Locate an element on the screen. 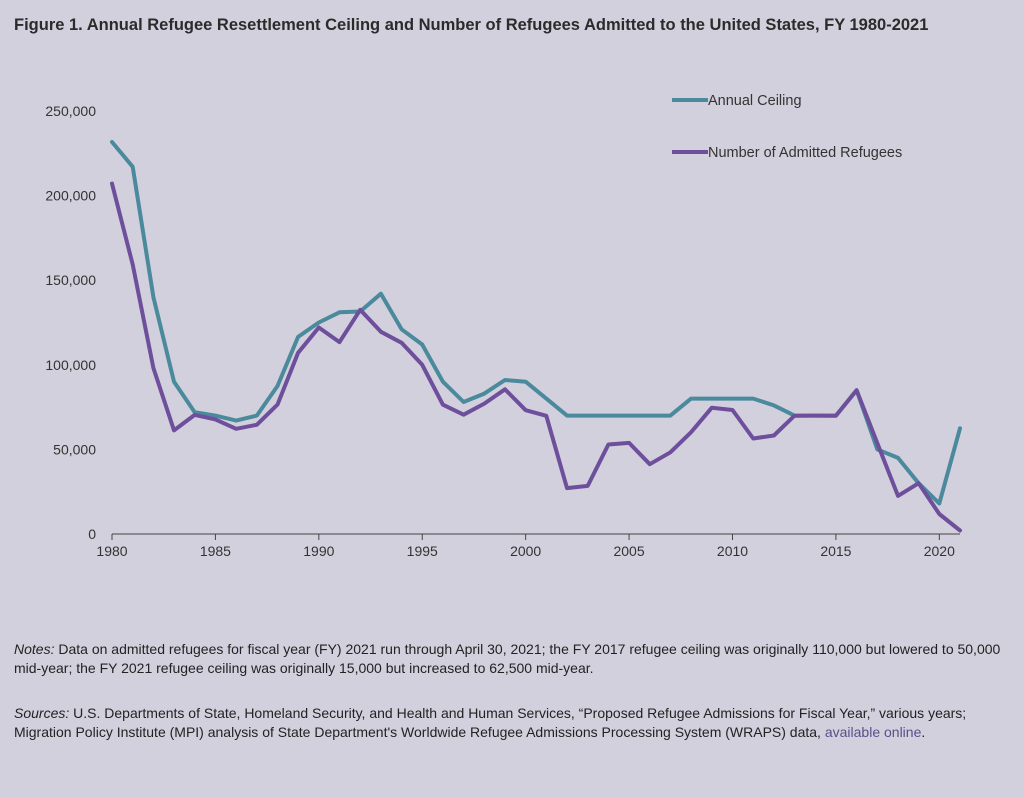 This screenshot has width=1024, height=797. sources-end: . is located at coordinates (923, 732).